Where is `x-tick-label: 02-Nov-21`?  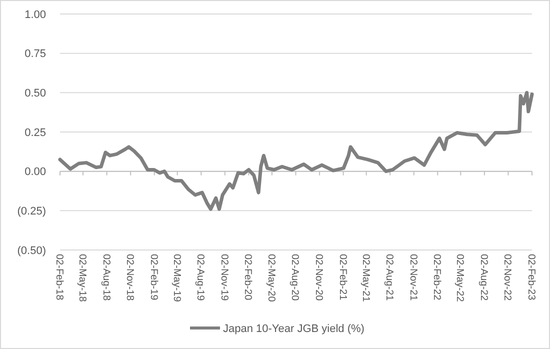 x-tick-label: 02-Nov-21 is located at coordinates (412, 278).